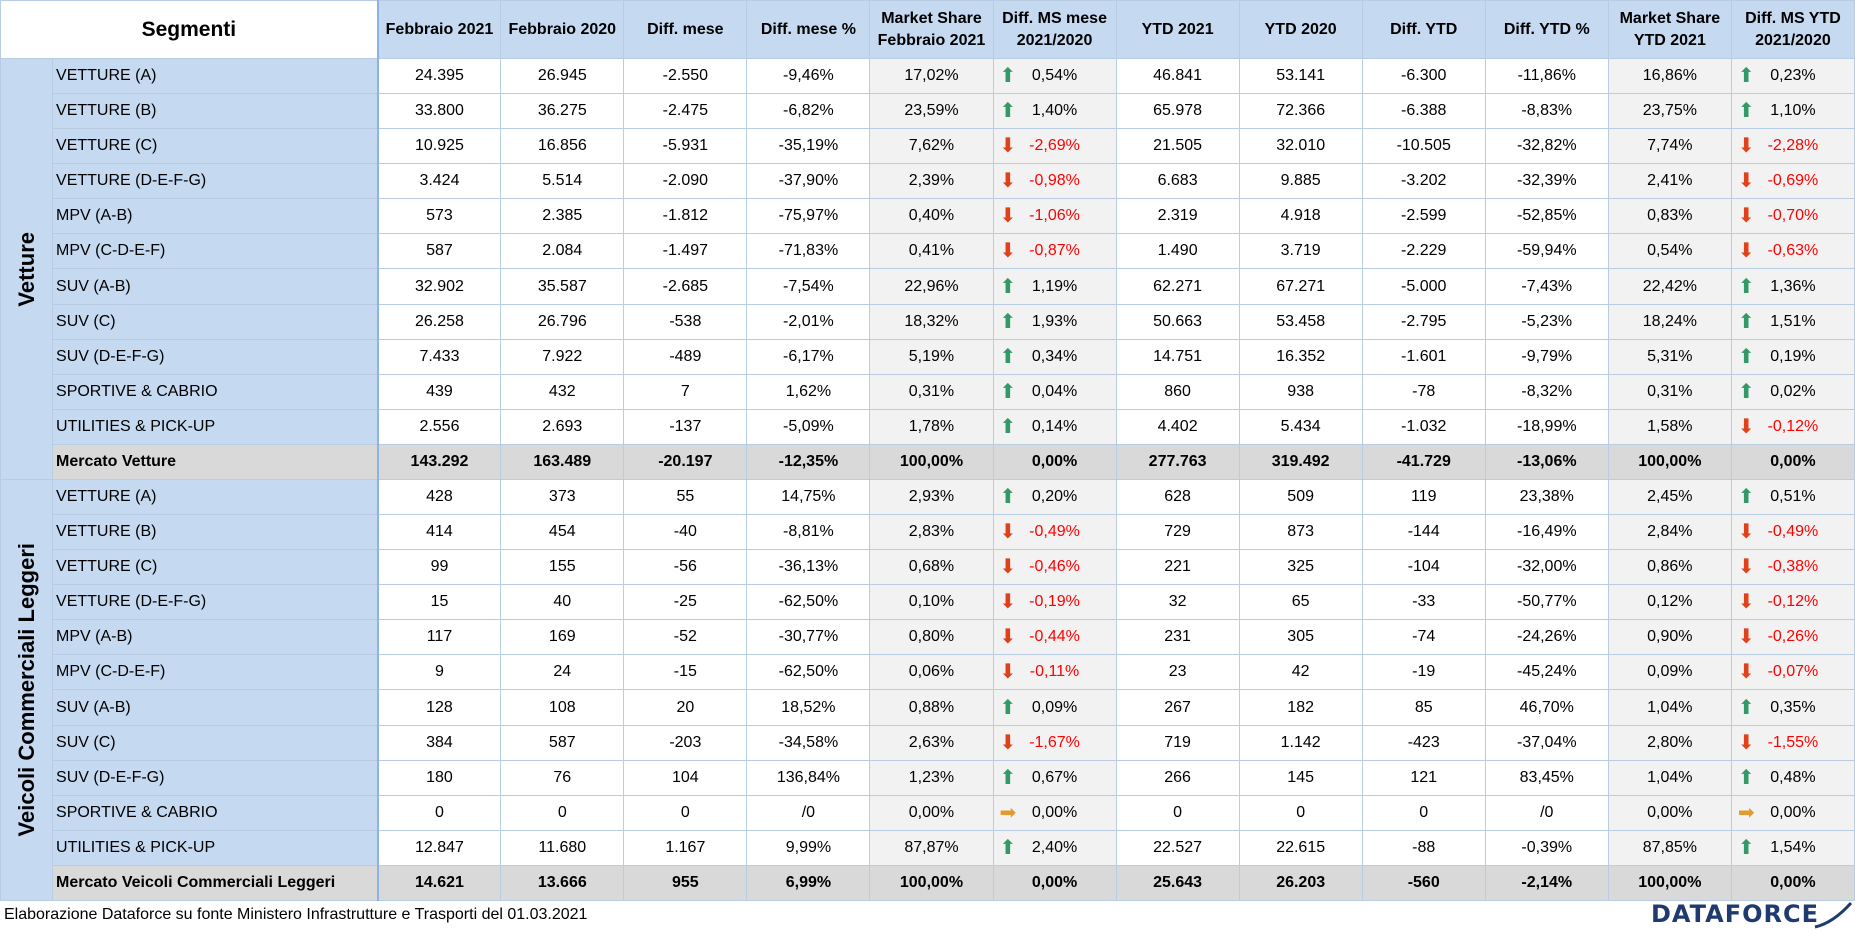 The image size is (1855, 931). Describe the element at coordinates (1054, 602) in the screenshot. I see `diff-ms-month-cell-value: -0,19%` at that location.